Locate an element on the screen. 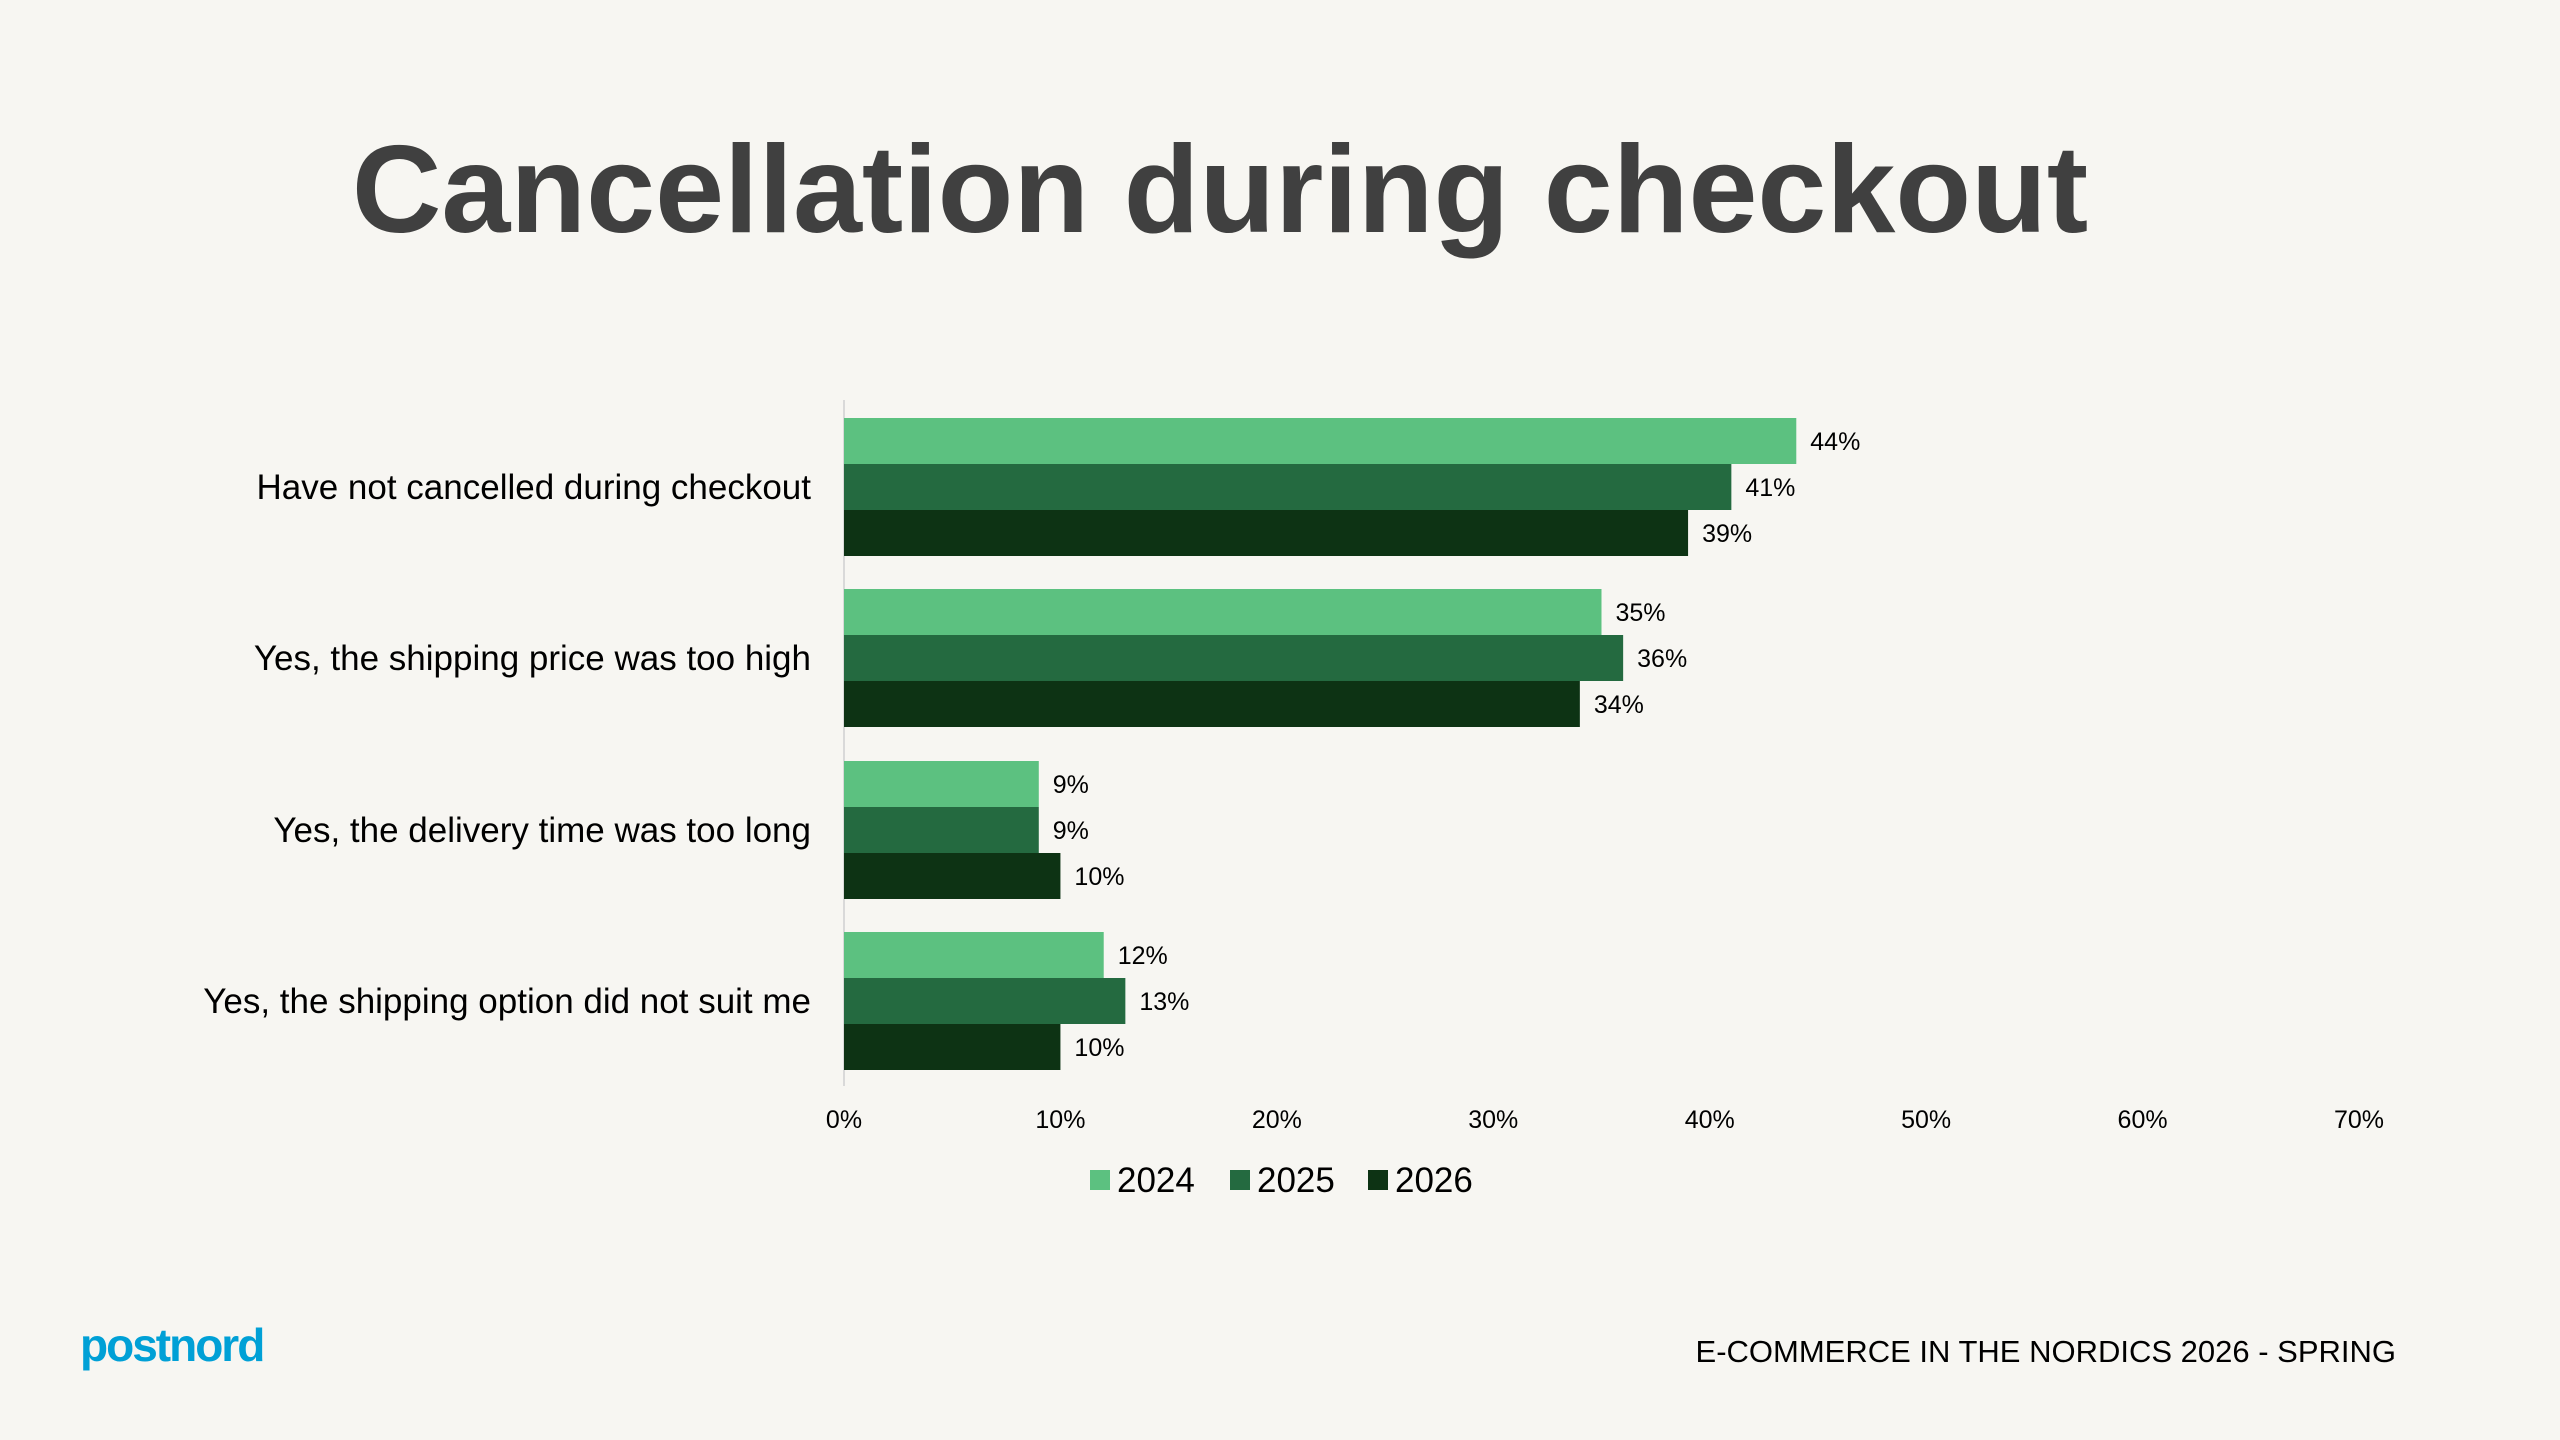 This screenshot has height=1440, width=2560. x-tick-label: 20% is located at coordinates (1277, 1120).